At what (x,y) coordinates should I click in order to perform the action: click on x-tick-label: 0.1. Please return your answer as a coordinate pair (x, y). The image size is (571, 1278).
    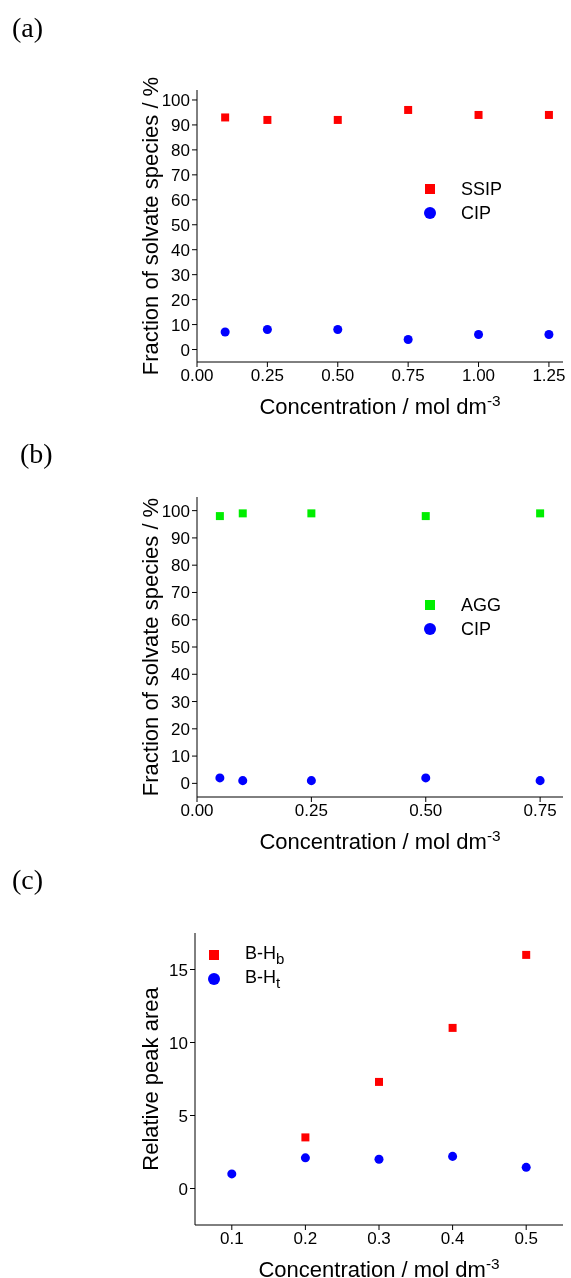
    Looking at the image, I should click on (231, 1239).